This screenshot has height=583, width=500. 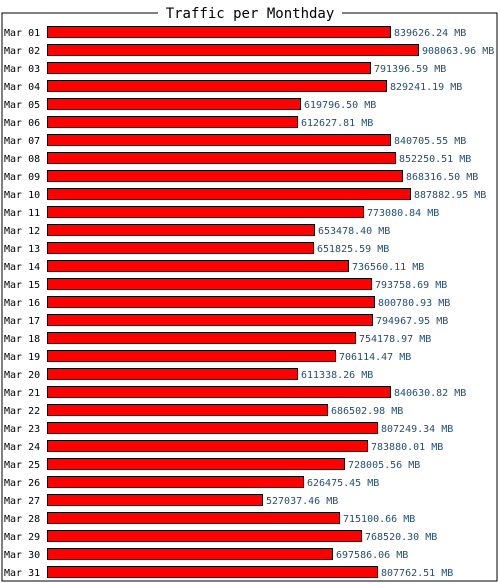 I want to click on value-label: 807762.51 MB, so click(x=417, y=573).